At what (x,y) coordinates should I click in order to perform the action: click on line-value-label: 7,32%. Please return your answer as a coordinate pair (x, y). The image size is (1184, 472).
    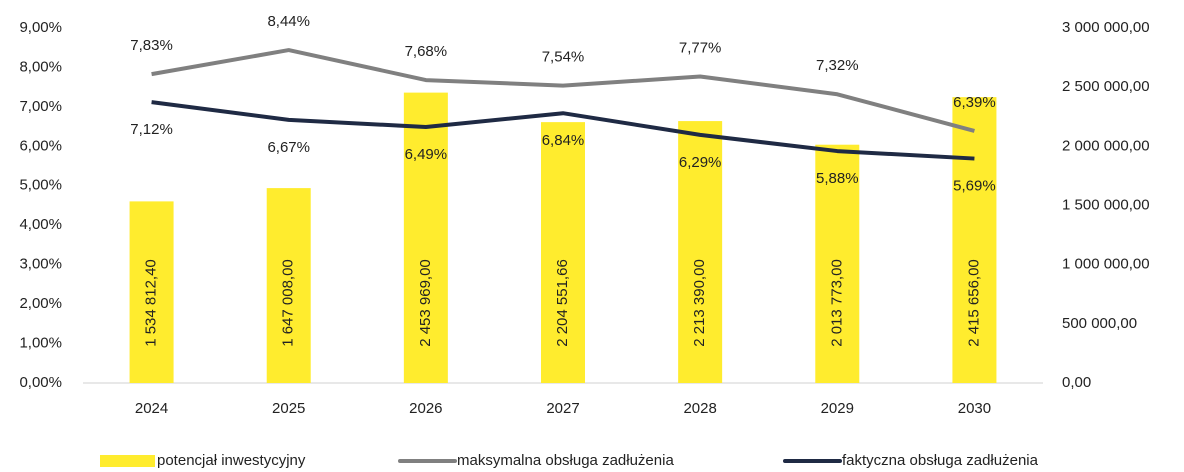
    Looking at the image, I should click on (837, 65).